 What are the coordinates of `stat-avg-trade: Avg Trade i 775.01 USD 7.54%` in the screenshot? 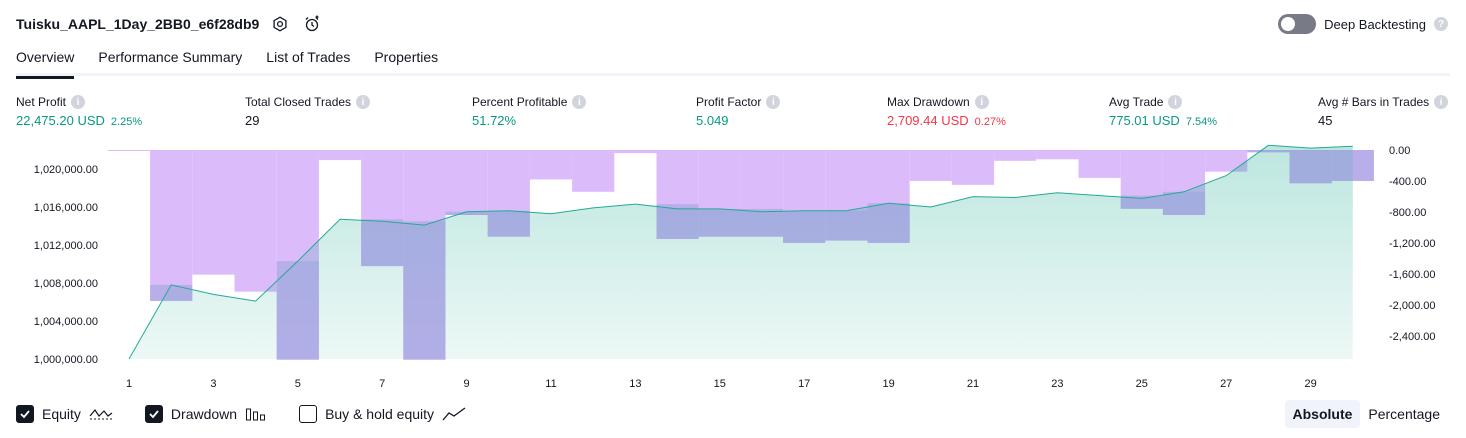 It's located at (1163, 111).